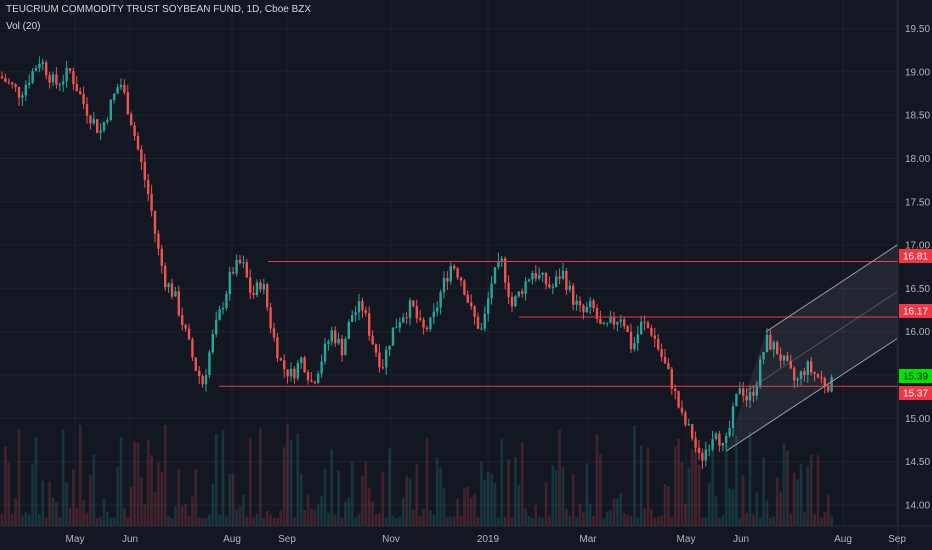 The width and height of the screenshot is (932, 550). I want to click on time-axis: May Jun Aug Sep Nov 2019 Mar May Jun Aug Sep, so click(486, 539).